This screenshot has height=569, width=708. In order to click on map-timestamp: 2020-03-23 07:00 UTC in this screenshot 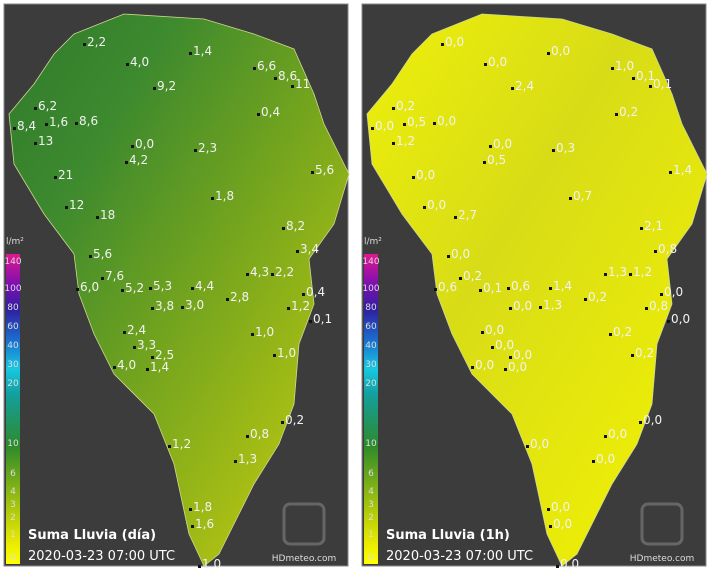, I will do `click(101, 556)`.